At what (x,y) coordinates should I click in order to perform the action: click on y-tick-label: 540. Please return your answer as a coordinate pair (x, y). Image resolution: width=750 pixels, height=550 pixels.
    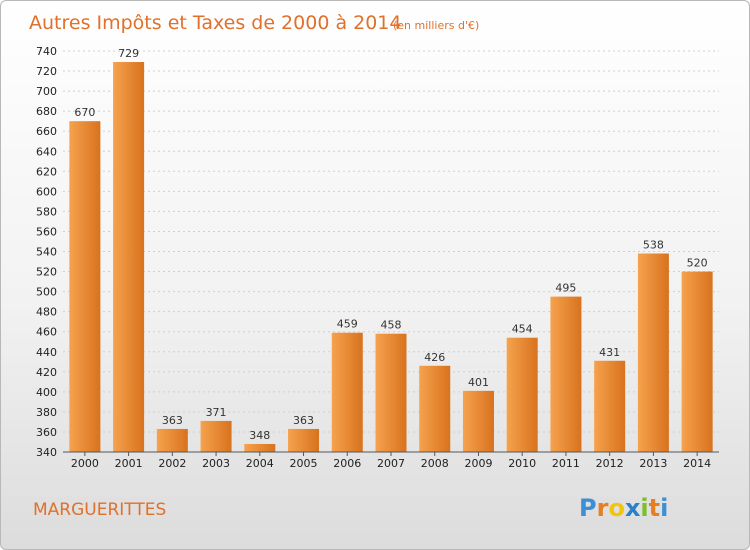
    Looking at the image, I should click on (46, 252).